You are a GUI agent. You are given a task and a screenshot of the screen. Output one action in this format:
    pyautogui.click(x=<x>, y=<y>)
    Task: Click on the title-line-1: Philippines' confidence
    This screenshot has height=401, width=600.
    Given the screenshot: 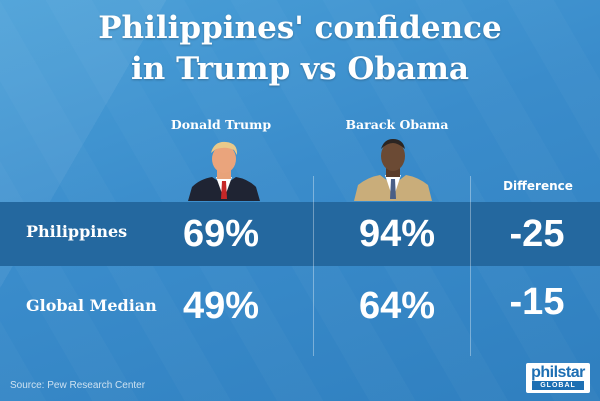 What is the action you would take?
    pyautogui.click(x=300, y=28)
    